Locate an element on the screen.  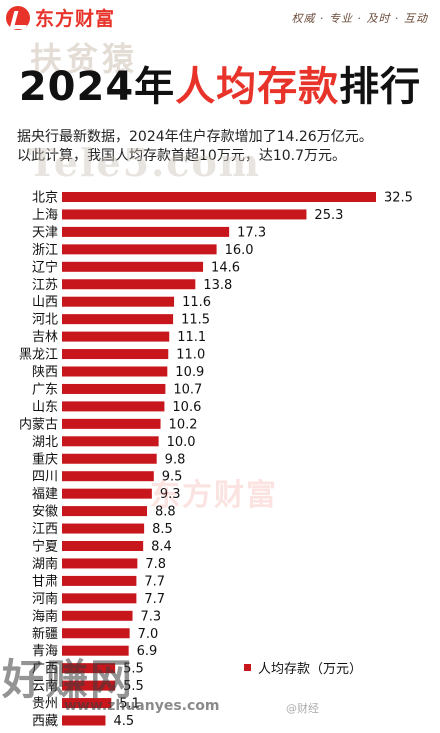
category-label: 贵州 is located at coordinates (45, 704).